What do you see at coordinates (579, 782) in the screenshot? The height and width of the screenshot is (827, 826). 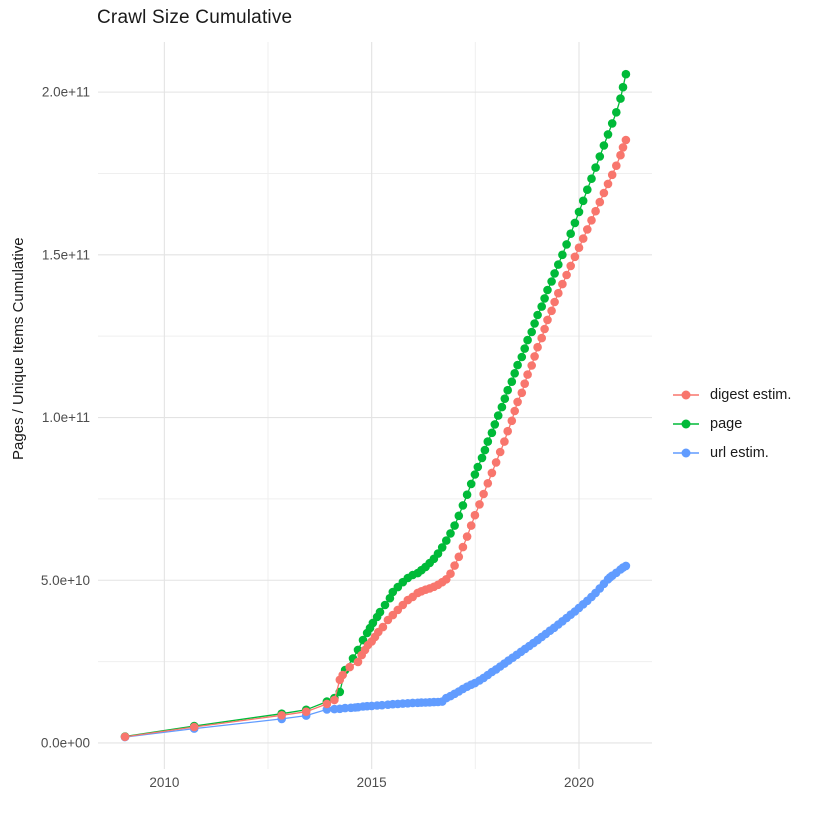 I see `x-tick-label: 2020` at bounding box center [579, 782].